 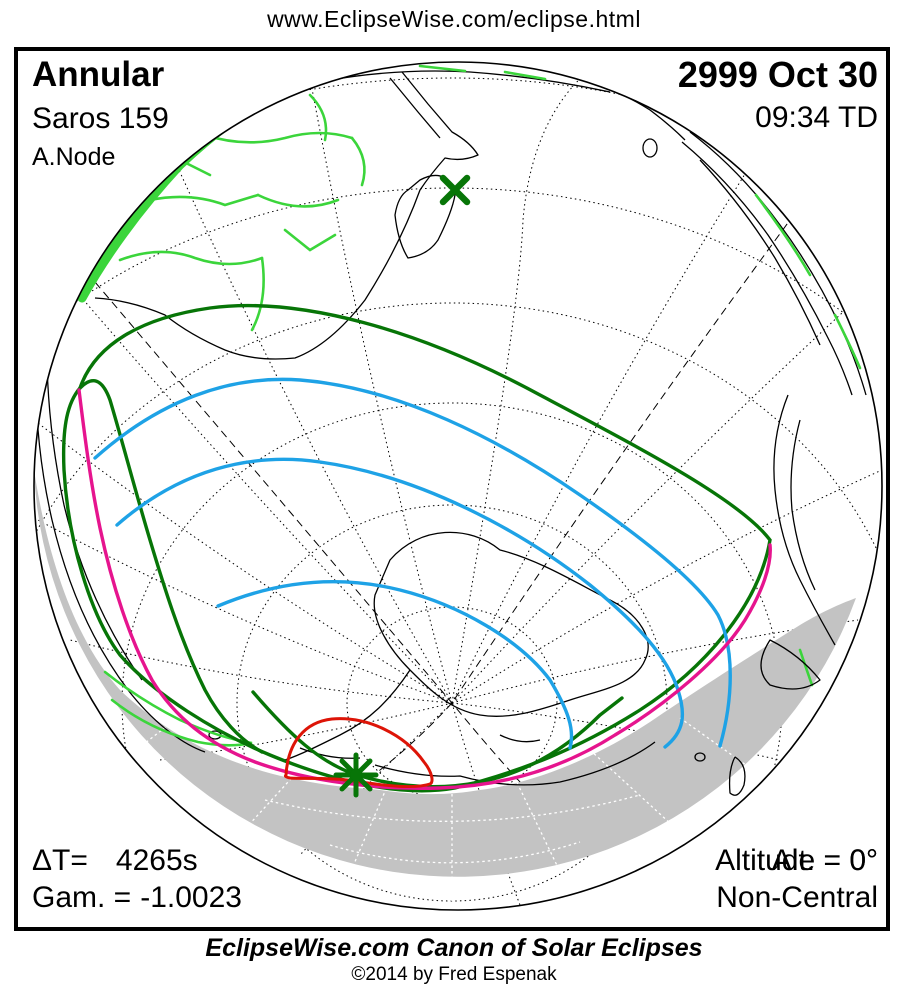 I want to click on africa-borders, so click(x=332, y=198).